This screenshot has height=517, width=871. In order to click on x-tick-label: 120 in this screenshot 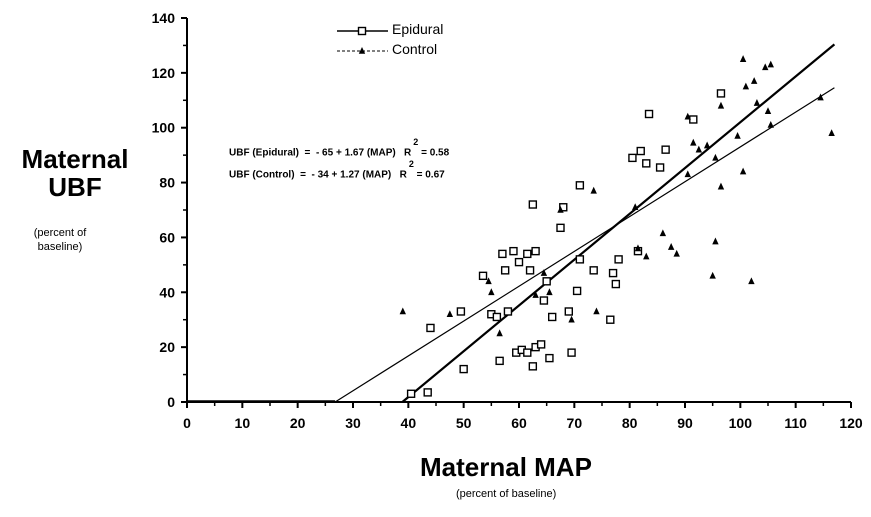, I will do `click(851, 423)`.